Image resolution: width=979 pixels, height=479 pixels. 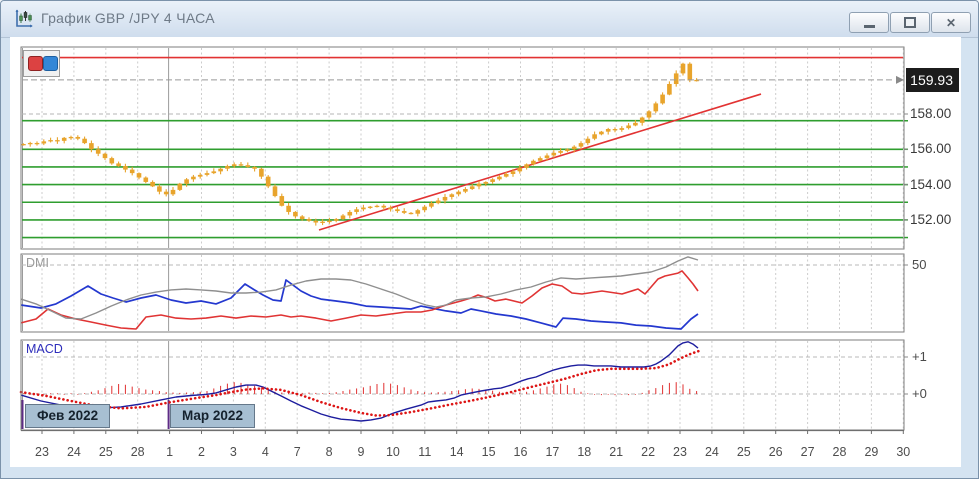 I want to click on chart-icon, so click(x=24, y=18).